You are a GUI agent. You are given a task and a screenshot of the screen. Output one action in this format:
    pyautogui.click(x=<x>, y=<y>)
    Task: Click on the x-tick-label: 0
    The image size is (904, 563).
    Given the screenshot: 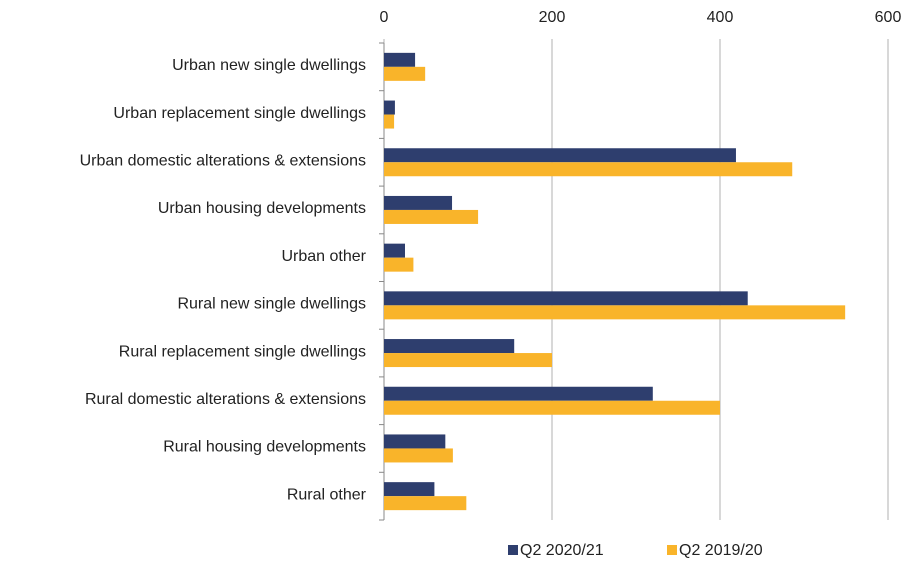 What is the action you would take?
    pyautogui.click(x=384, y=17)
    